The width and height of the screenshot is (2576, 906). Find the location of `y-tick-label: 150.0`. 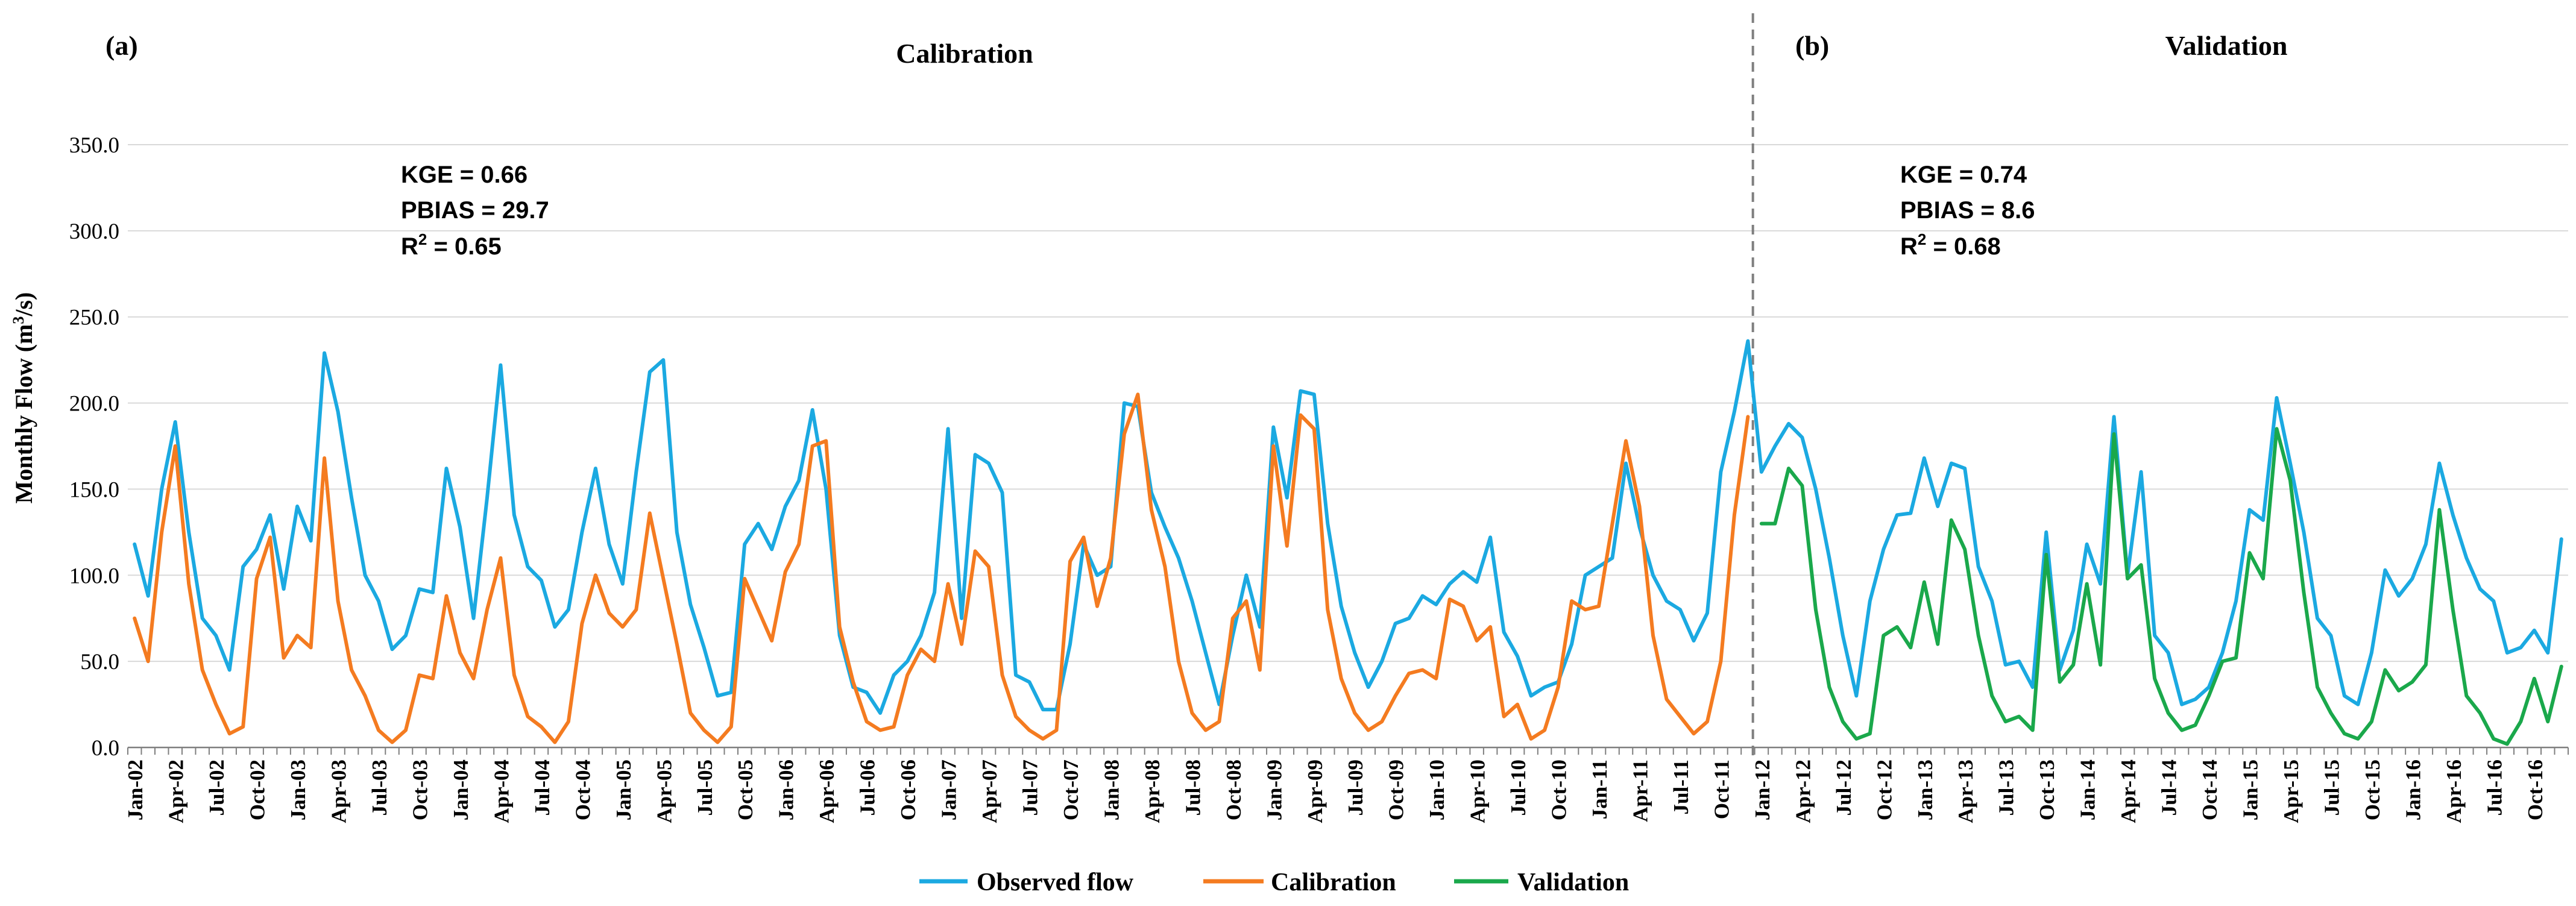

y-tick-label: 150.0 is located at coordinates (94, 489).